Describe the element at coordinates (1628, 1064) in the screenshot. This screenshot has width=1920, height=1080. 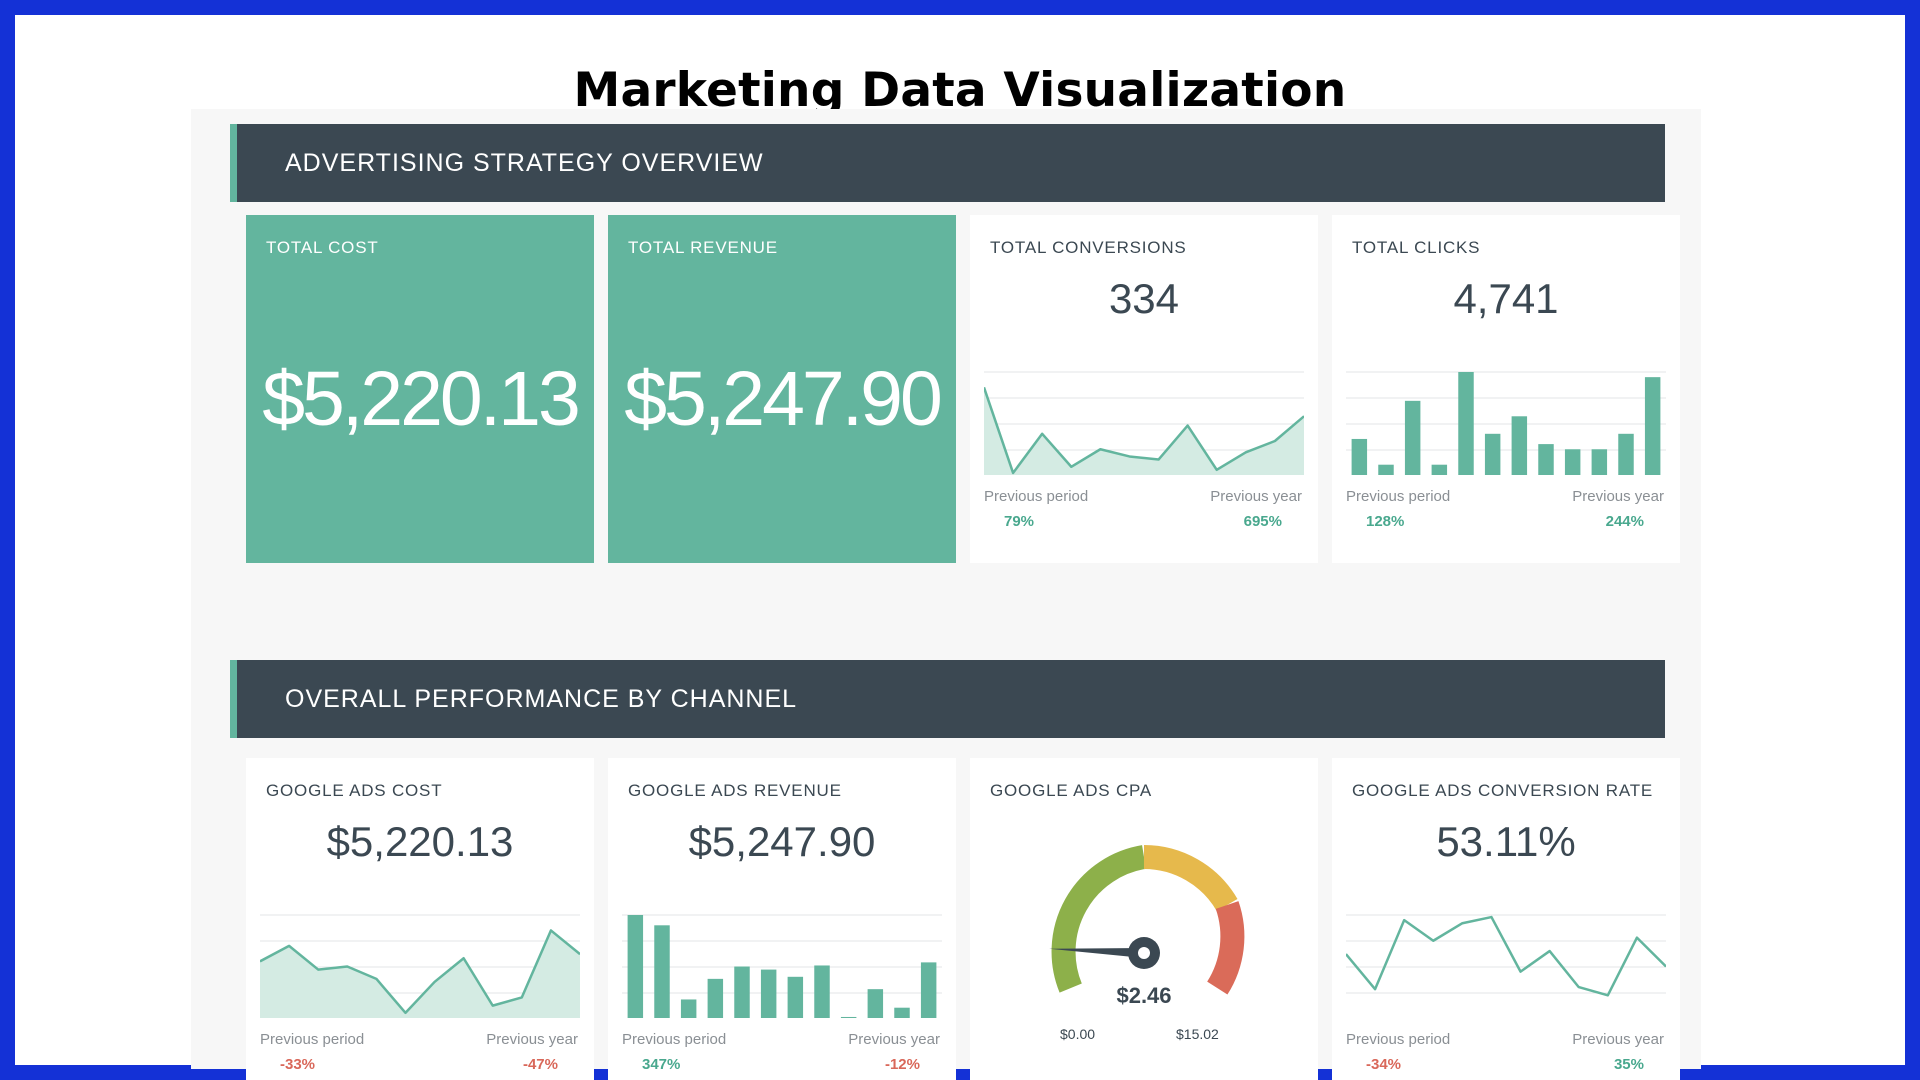
I see `previous-year-change: 35%` at that location.